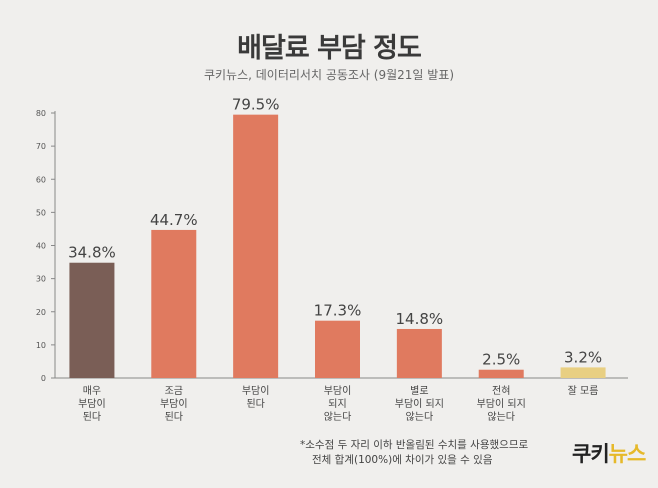 Image resolution: width=658 pixels, height=488 pixels. I want to click on x-category-label: 전혀 부담이 되지 않는다, so click(501, 404).